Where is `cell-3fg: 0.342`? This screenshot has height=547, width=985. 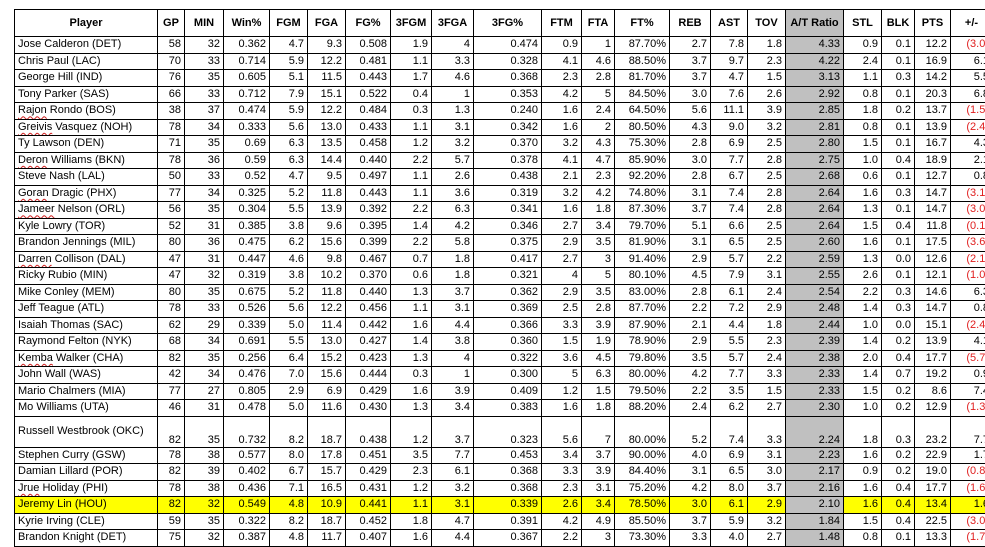 cell-3fg: 0.342 is located at coordinates (508, 127).